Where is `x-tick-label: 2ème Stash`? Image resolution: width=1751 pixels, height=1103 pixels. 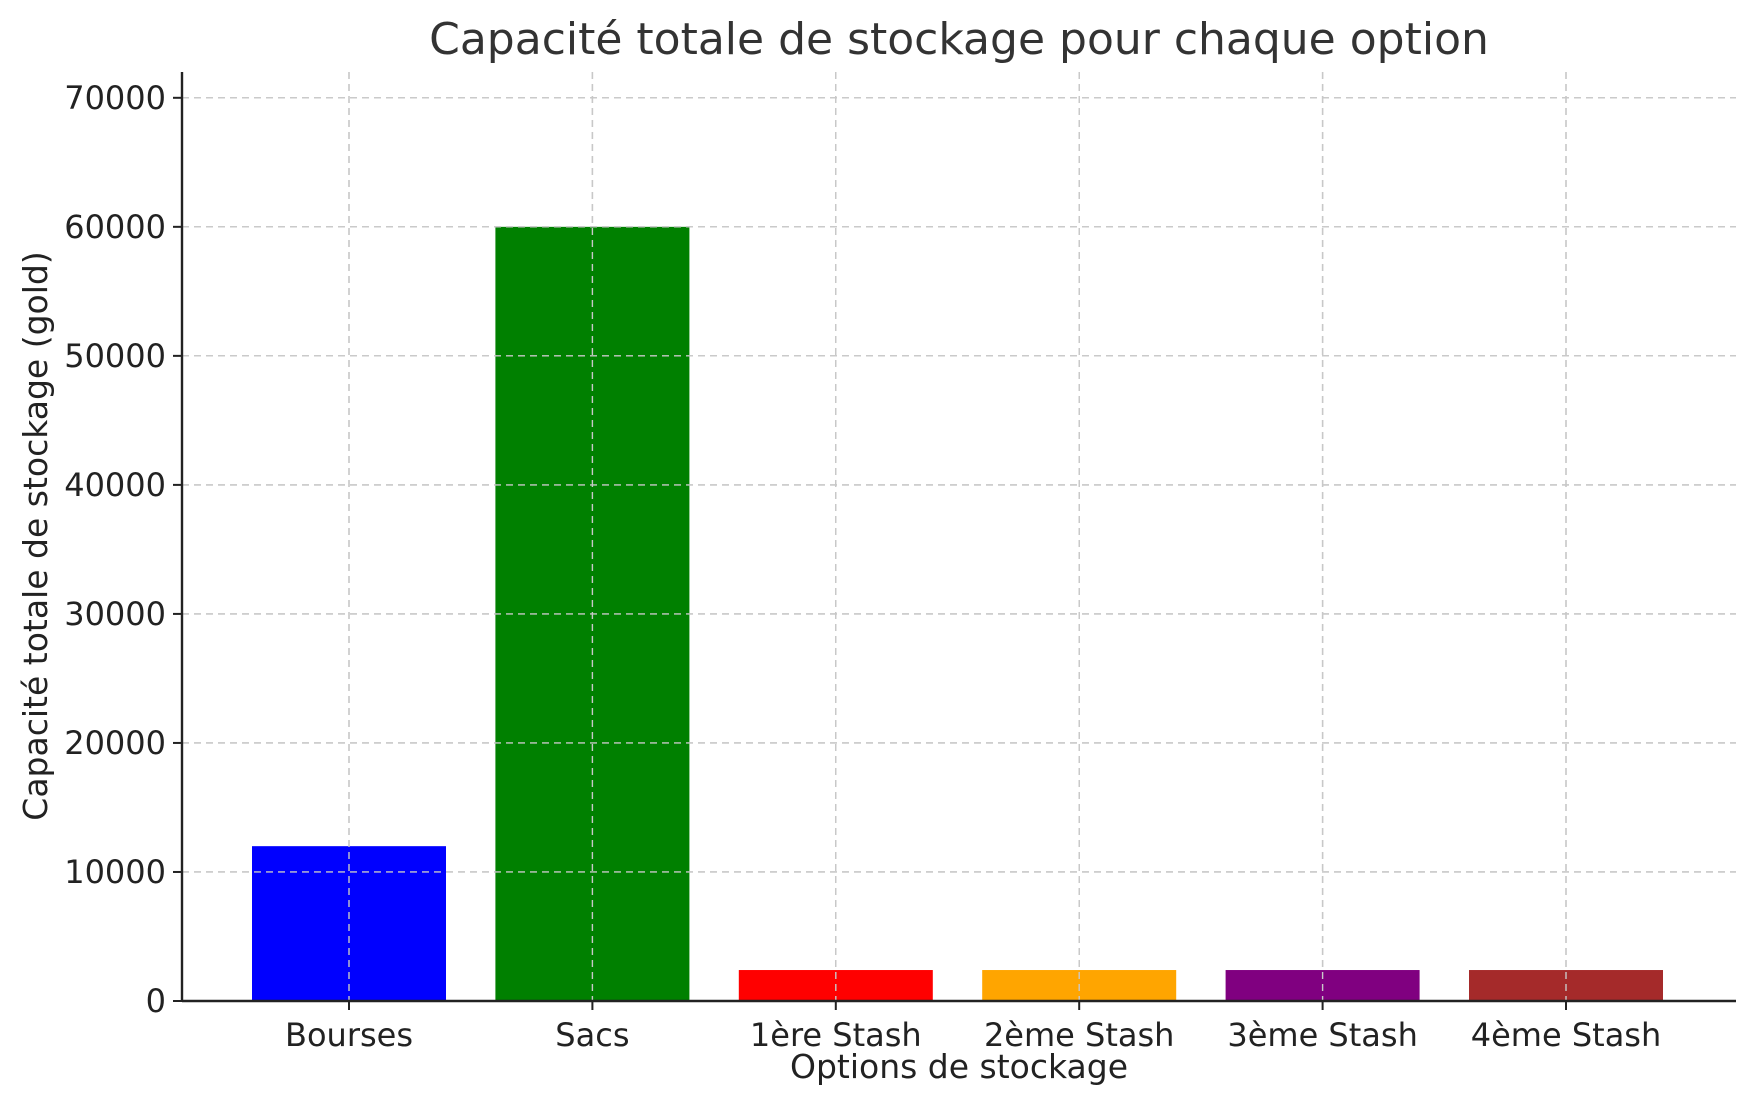 x-tick-label: 2ème Stash is located at coordinates (1079, 1035).